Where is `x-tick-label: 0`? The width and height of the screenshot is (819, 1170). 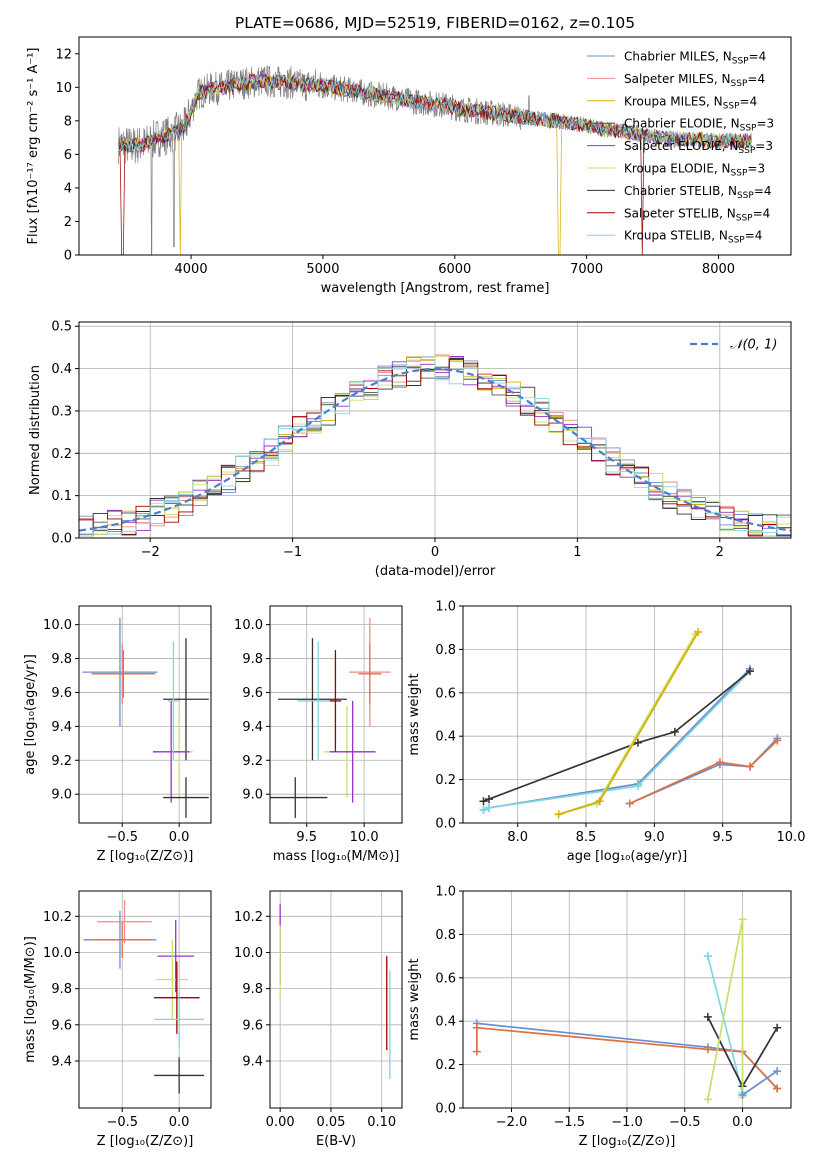
x-tick-label: 0 is located at coordinates (435, 552).